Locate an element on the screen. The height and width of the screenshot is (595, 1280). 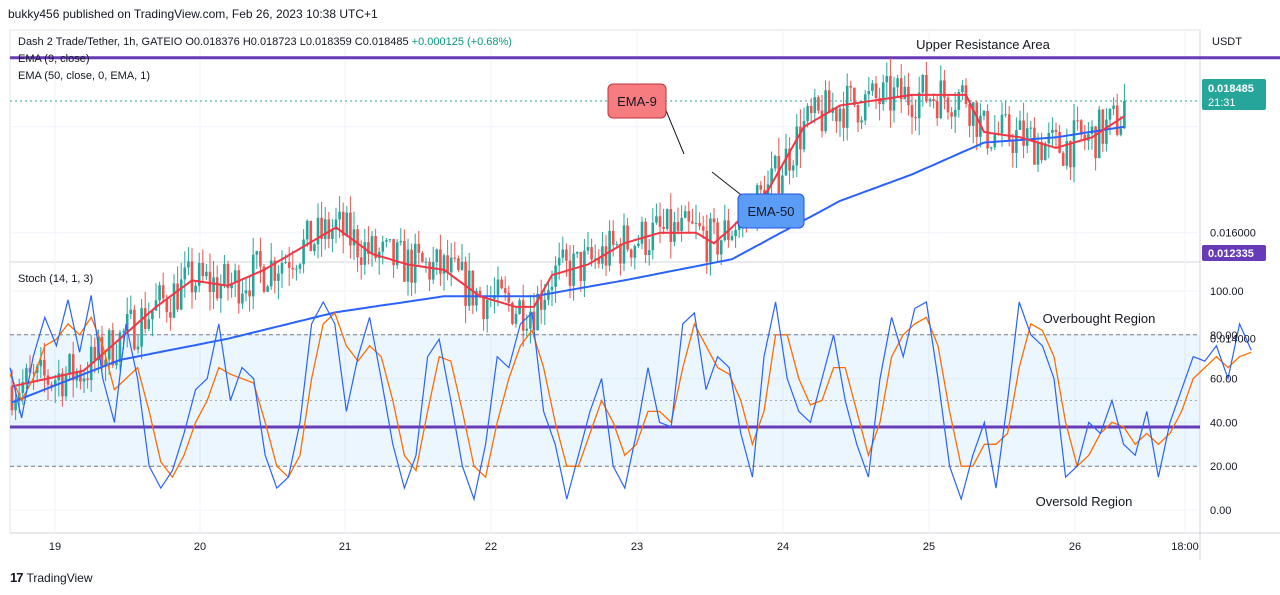
tradingview-logo: 17 TradingView is located at coordinates (51, 577).